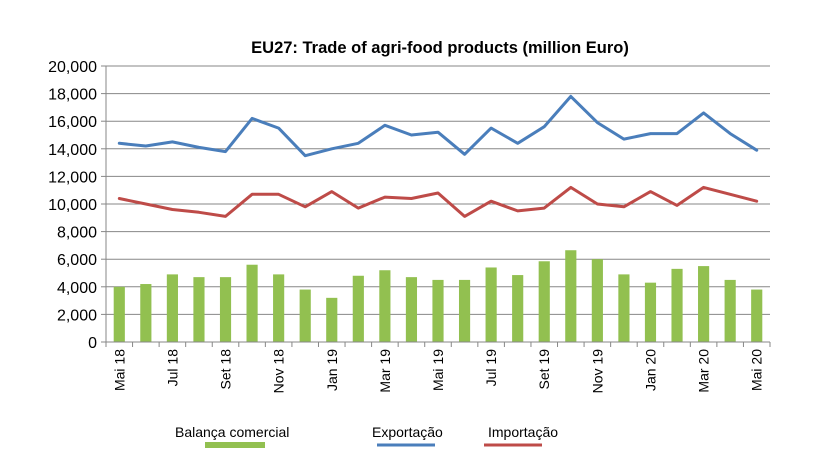  Describe the element at coordinates (332, 370) in the screenshot. I see `x-tick-label: Jan 19` at that location.